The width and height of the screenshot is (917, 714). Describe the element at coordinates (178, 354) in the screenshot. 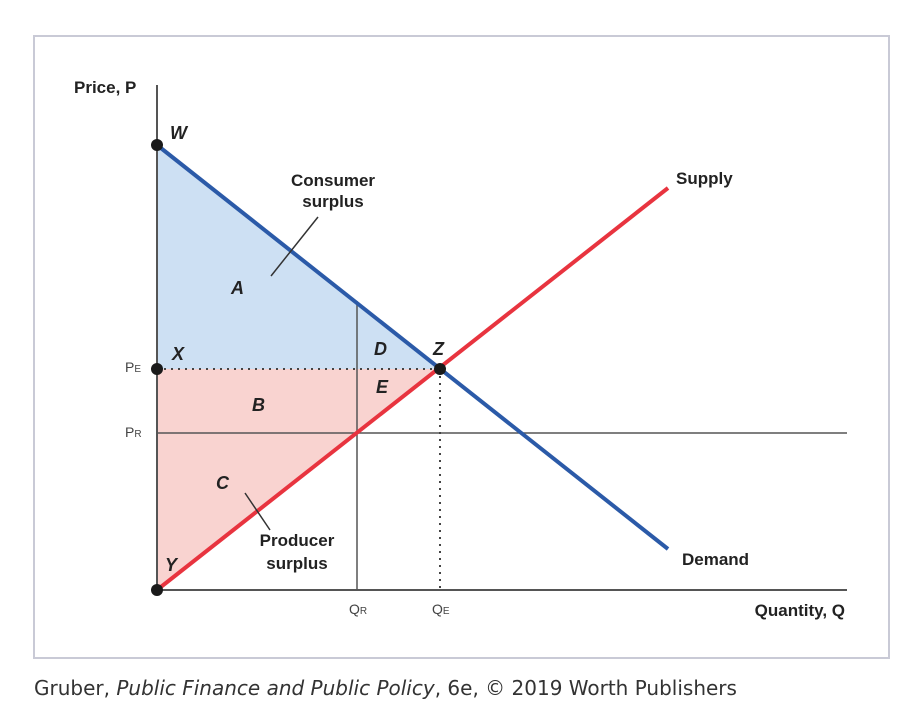

I see `point-x-label: X` at that location.